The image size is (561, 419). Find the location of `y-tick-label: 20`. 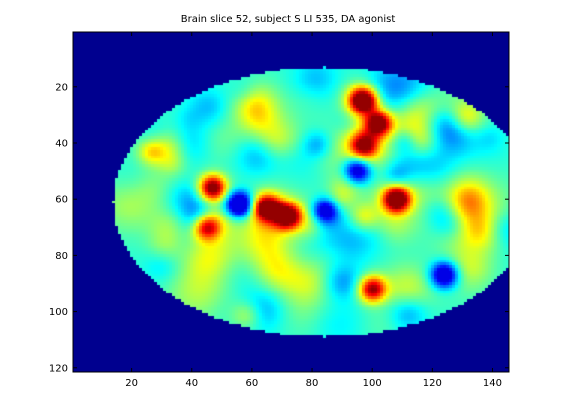

y-tick-label: 20 is located at coordinates (61, 87).